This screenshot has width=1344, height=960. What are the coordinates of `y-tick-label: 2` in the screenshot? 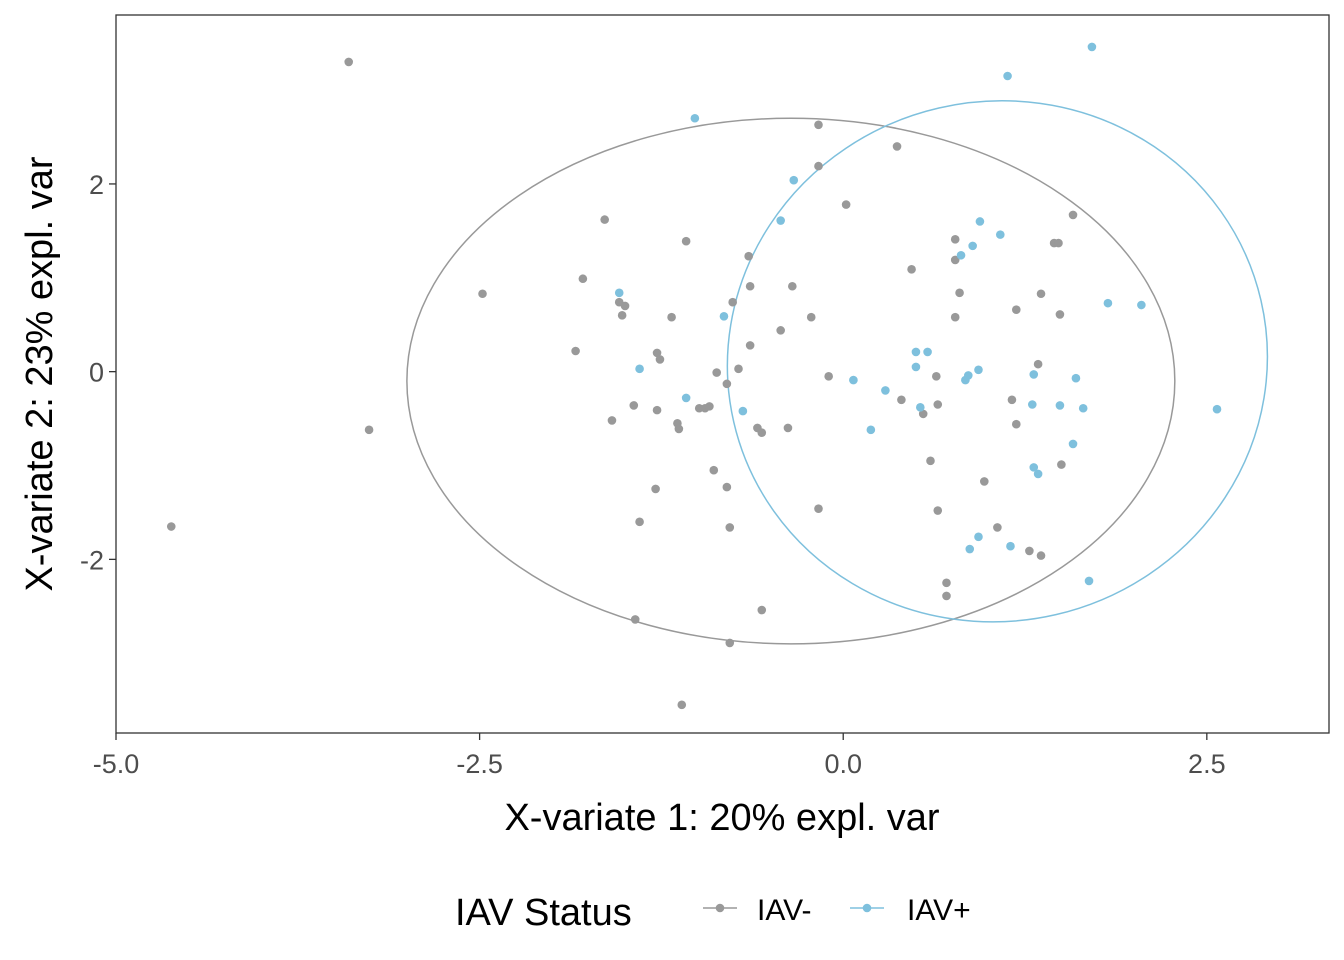 It's located at (96, 185).